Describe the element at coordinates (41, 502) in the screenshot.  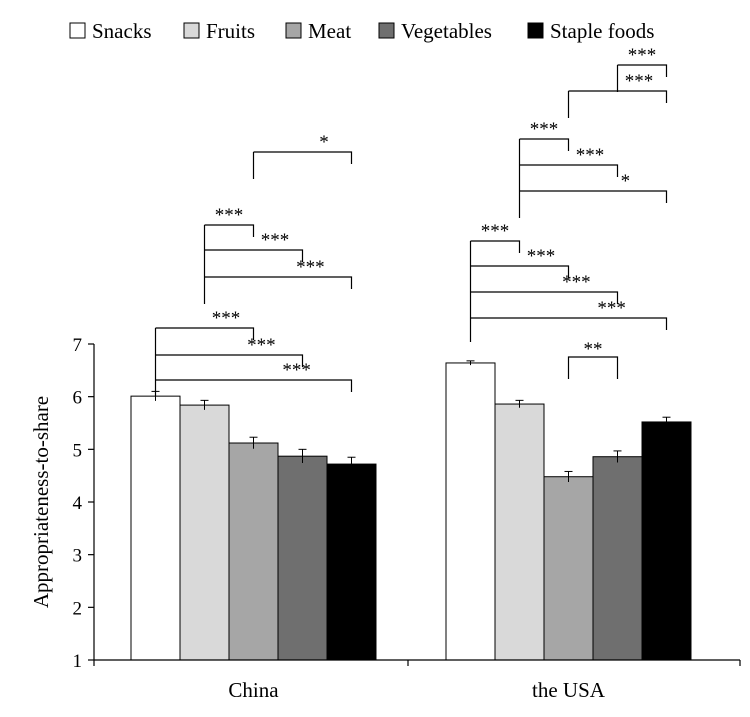
I see `y-axis-title: Appropriateness-to-share` at that location.